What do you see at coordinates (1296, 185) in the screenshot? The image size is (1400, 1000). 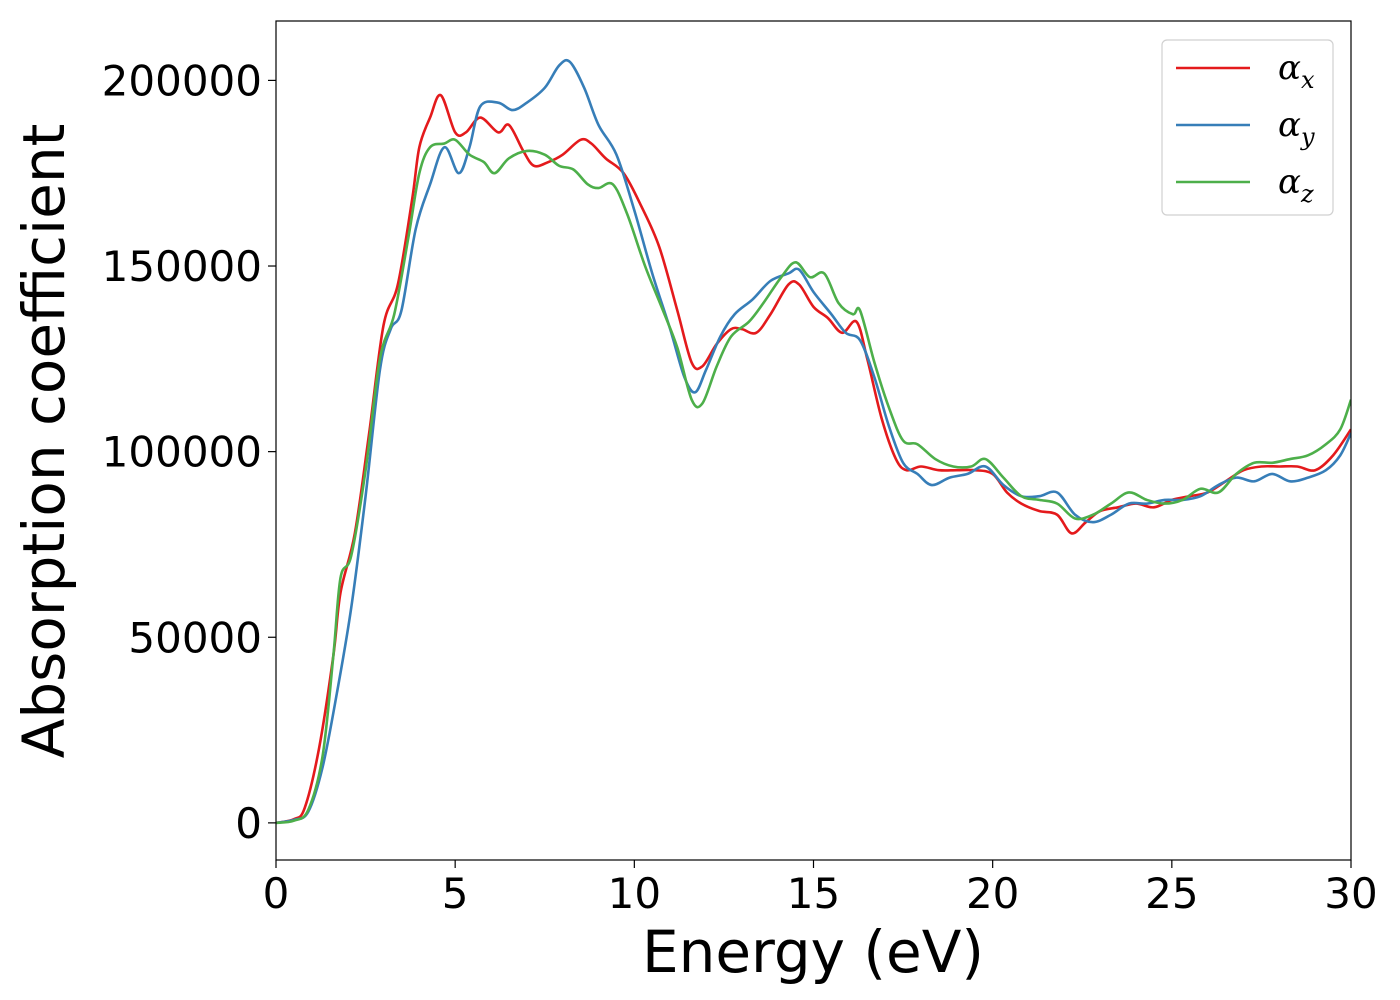 I see `legend-label-z: αz` at bounding box center [1296, 185].